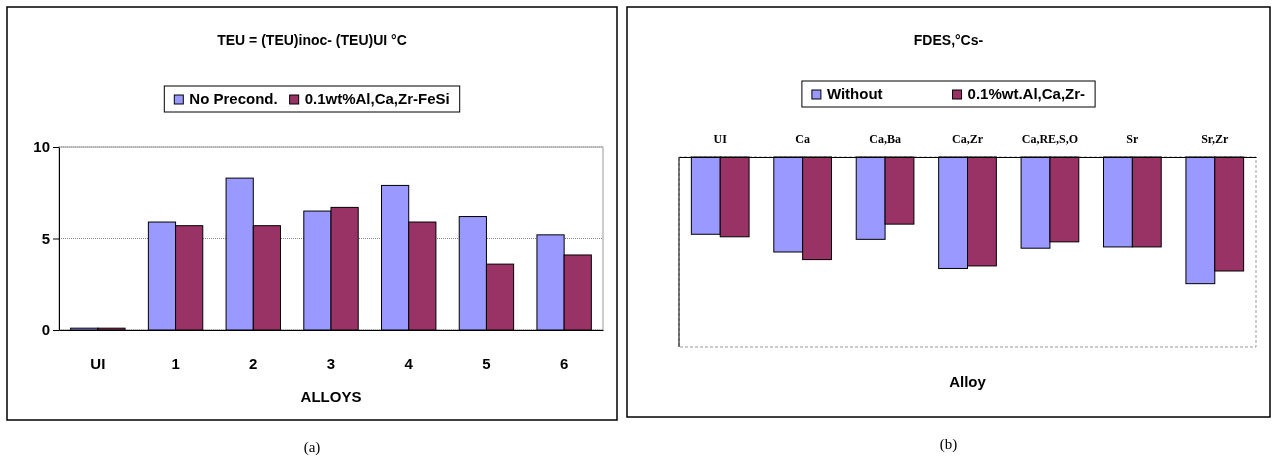 This screenshot has height=463, width=1277. I want to click on x-tick-label: 1, so click(175, 363).